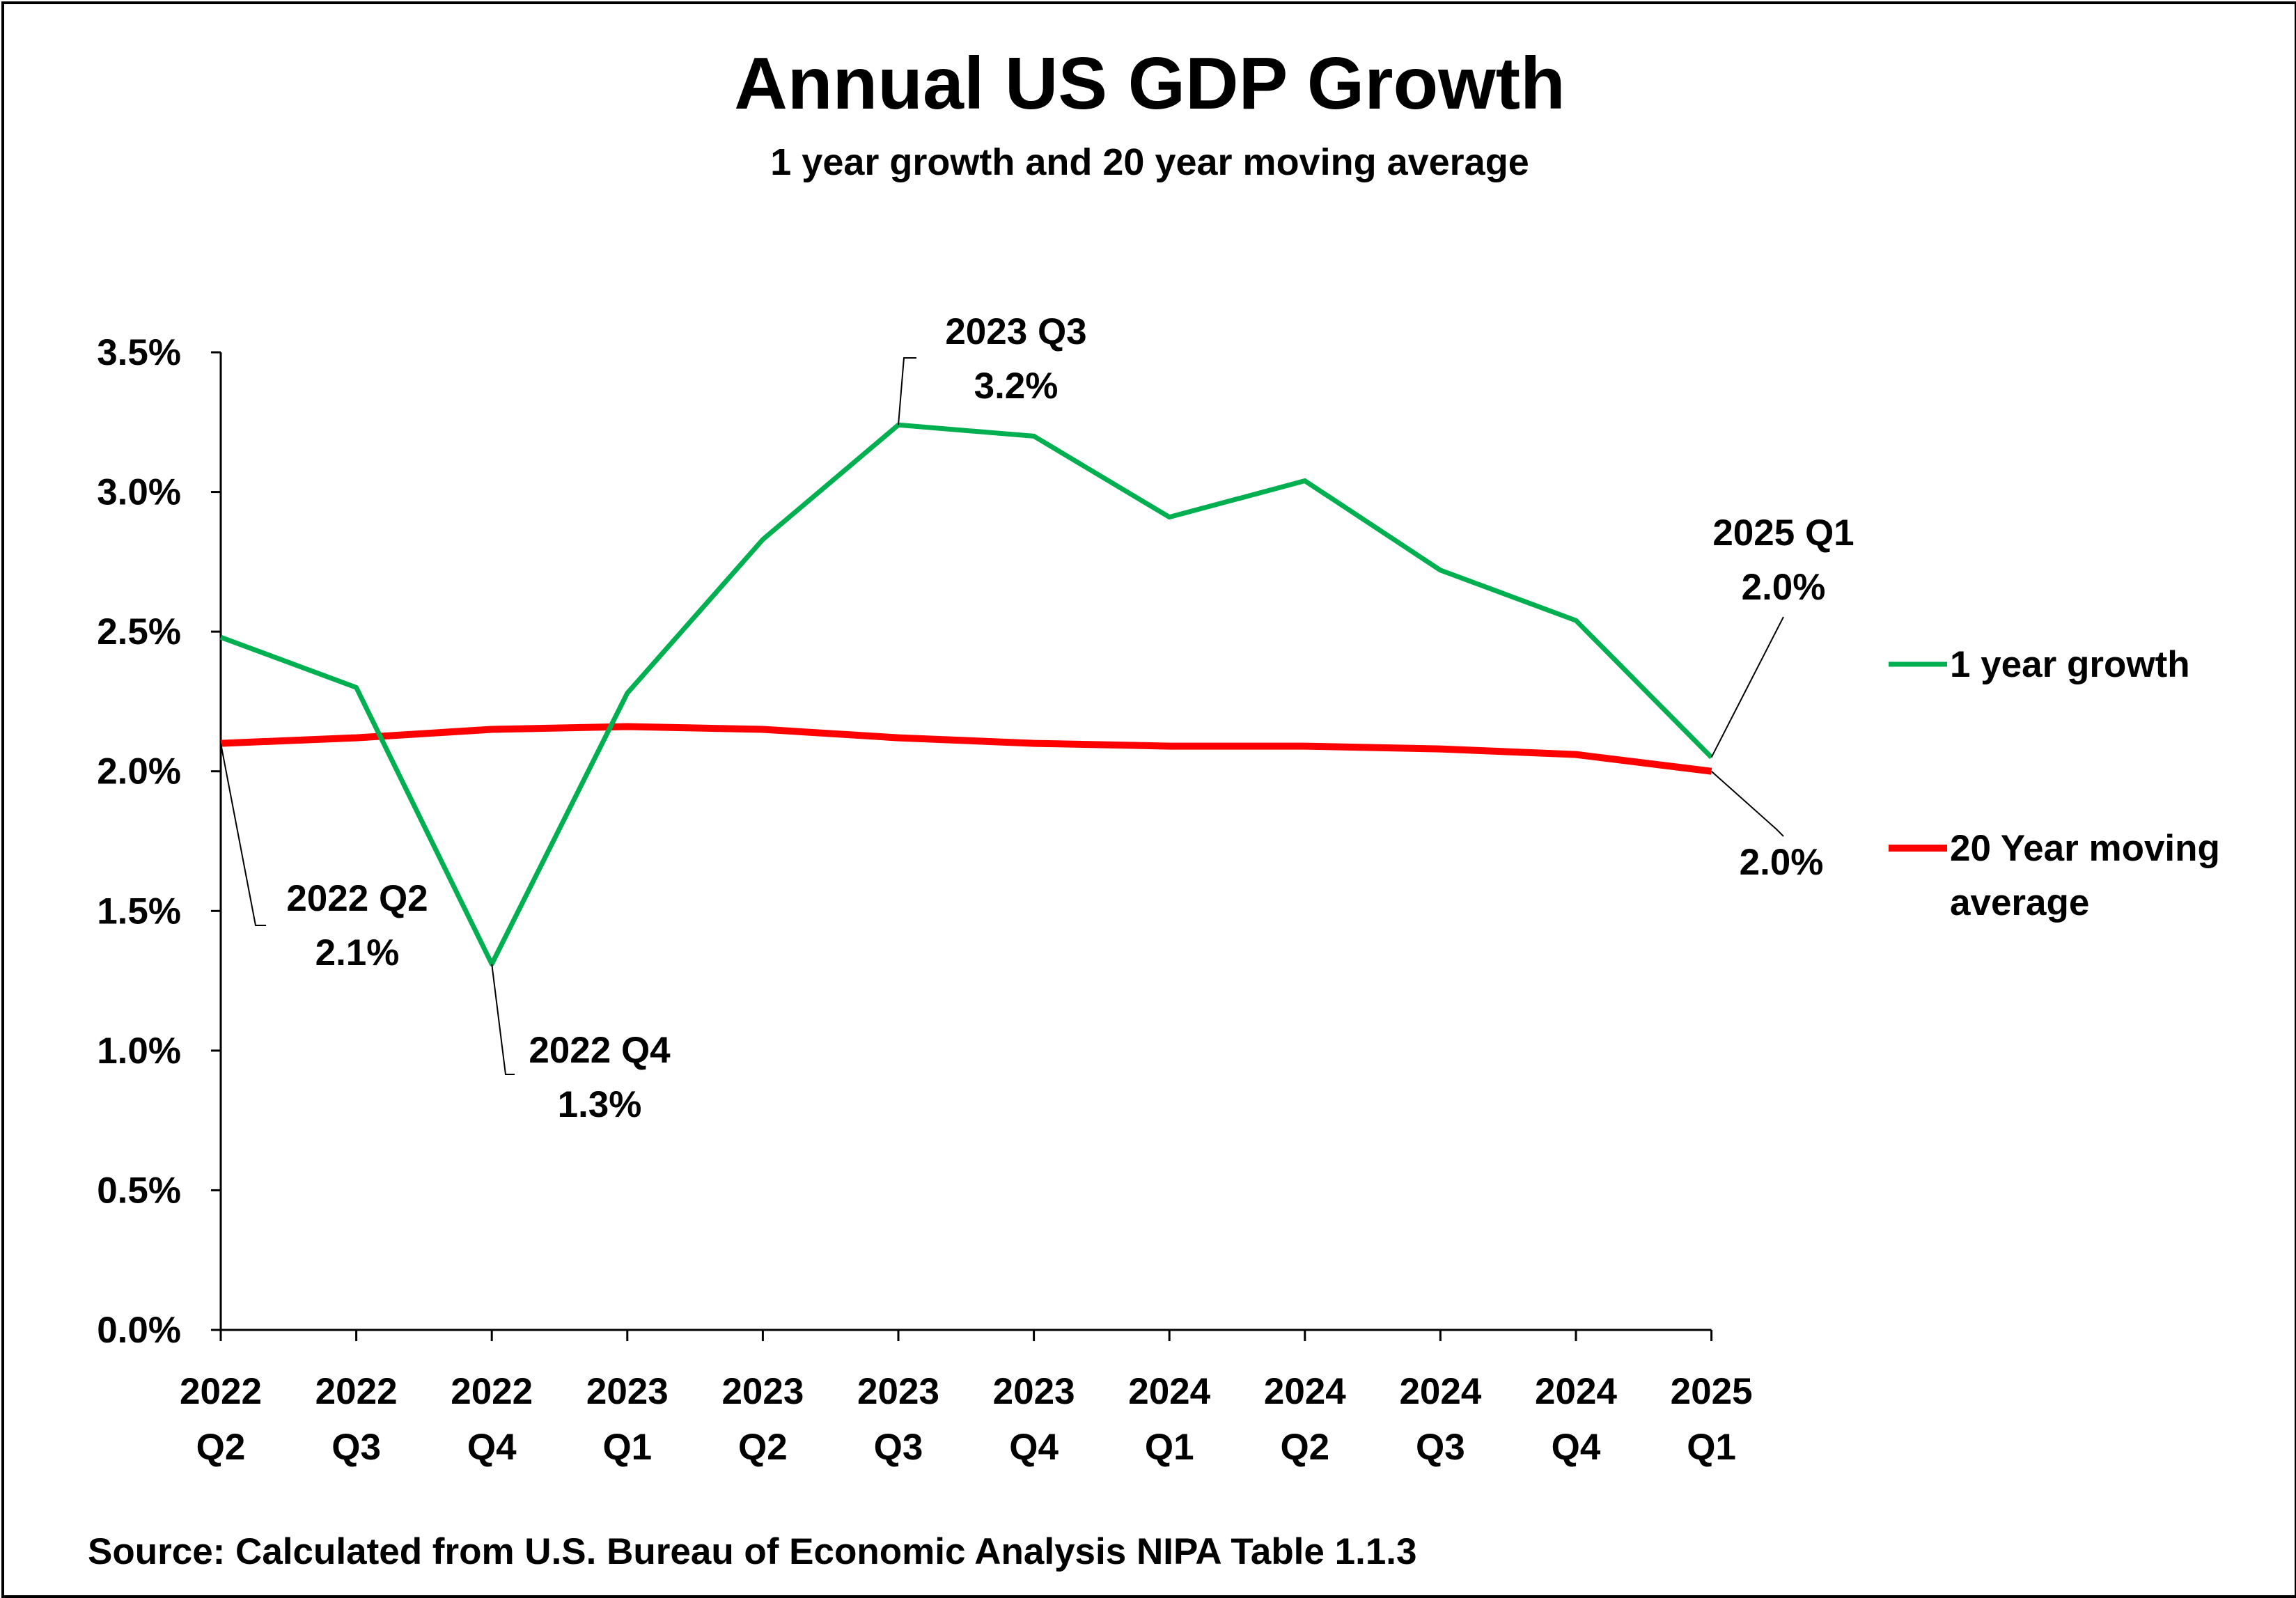  What do you see at coordinates (139, 1330) in the screenshot?
I see `y-tick-label: 0.0%` at bounding box center [139, 1330].